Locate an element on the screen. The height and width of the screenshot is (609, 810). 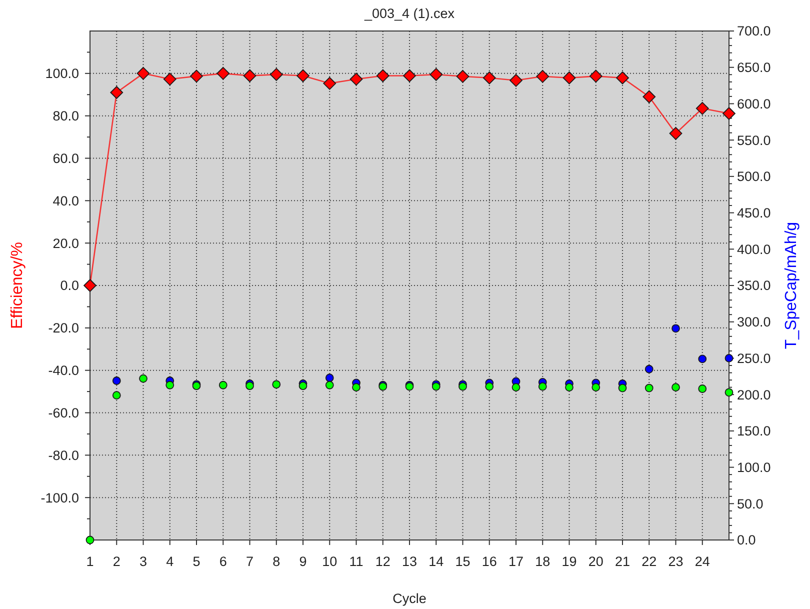
x-tick-label: 22 is located at coordinates (649, 561).